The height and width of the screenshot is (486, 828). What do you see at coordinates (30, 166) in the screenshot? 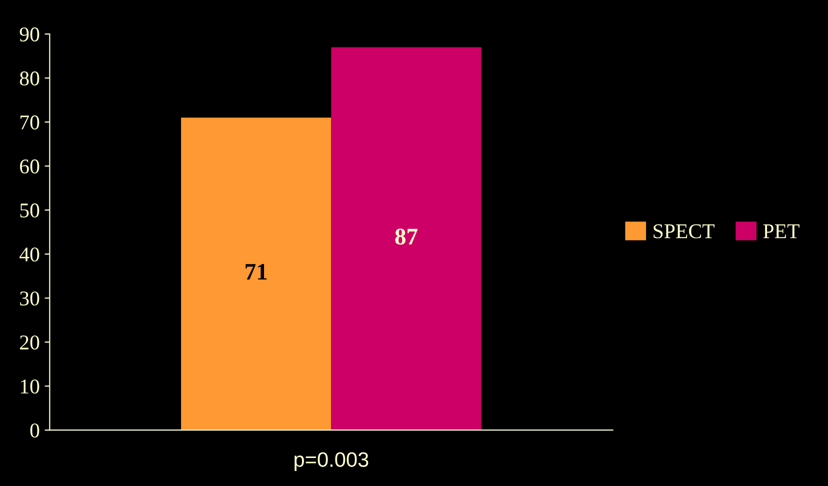
I see `y-tick-label: 60` at bounding box center [30, 166].